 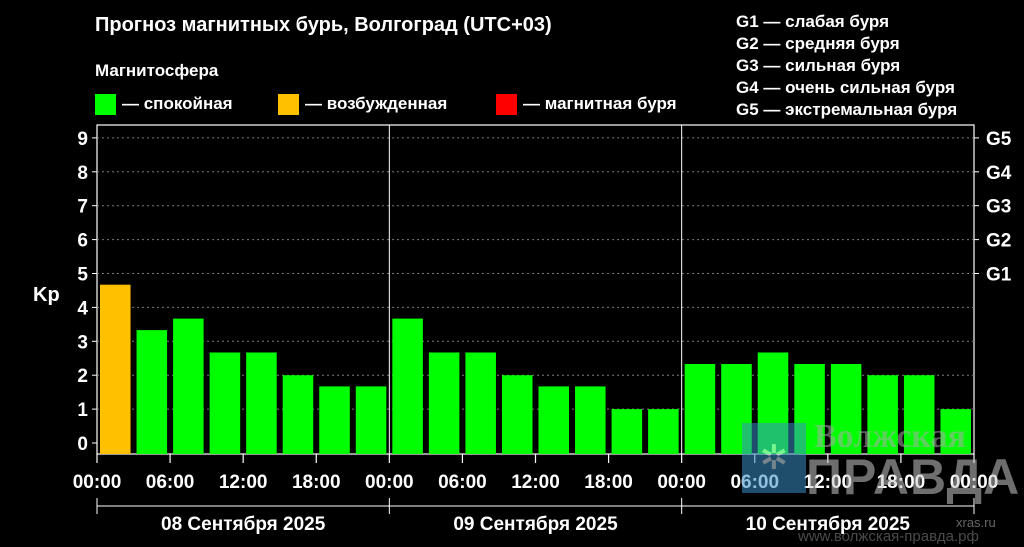 I want to click on y-tick-label-4: 4, so click(x=82, y=308).